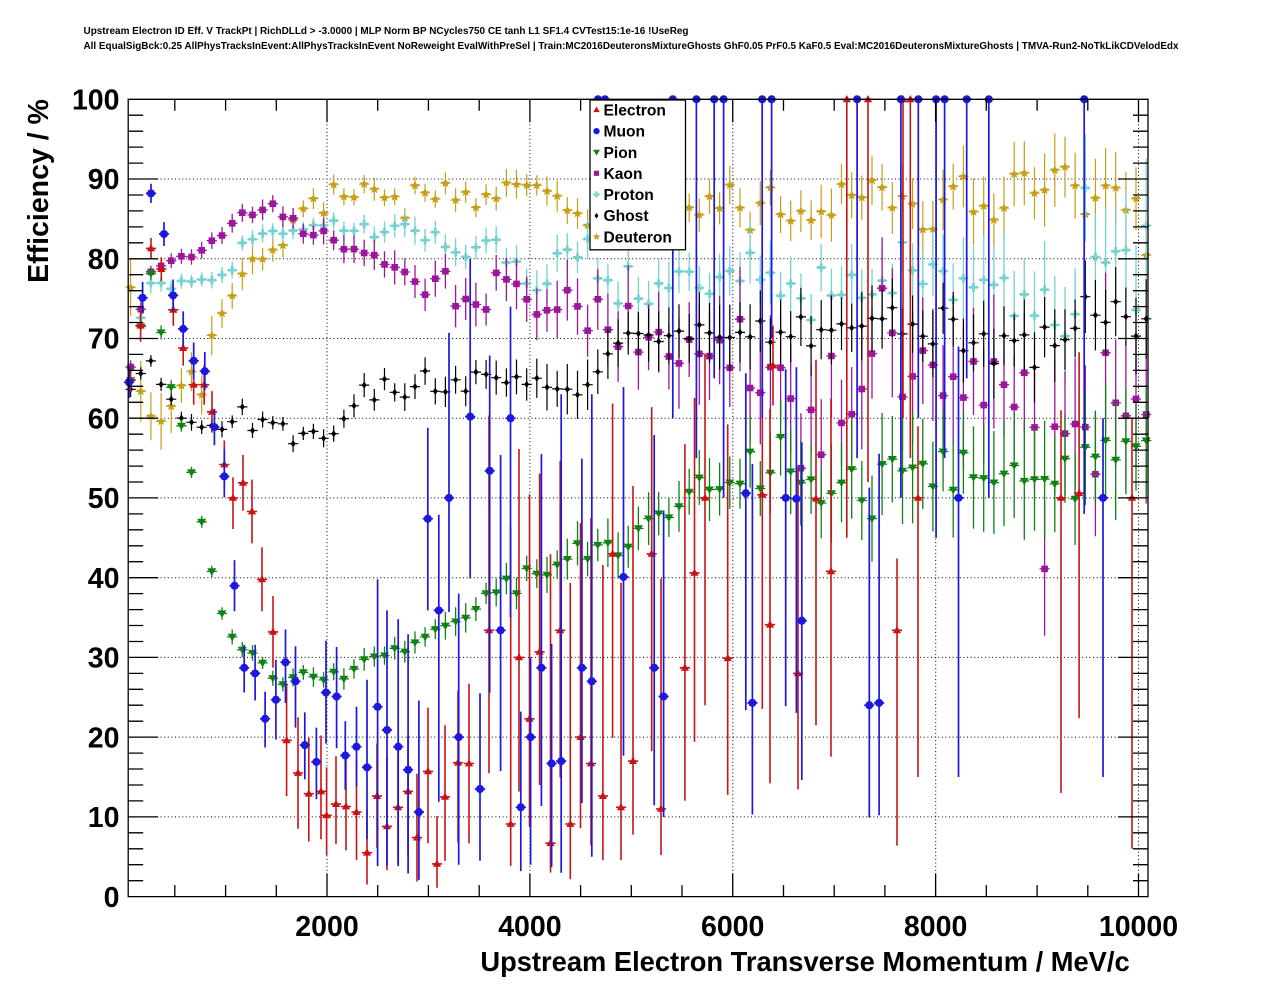 The height and width of the screenshot is (1001, 1276). What do you see at coordinates (104, 260) in the screenshot?
I see `svg-text: 80` at bounding box center [104, 260].